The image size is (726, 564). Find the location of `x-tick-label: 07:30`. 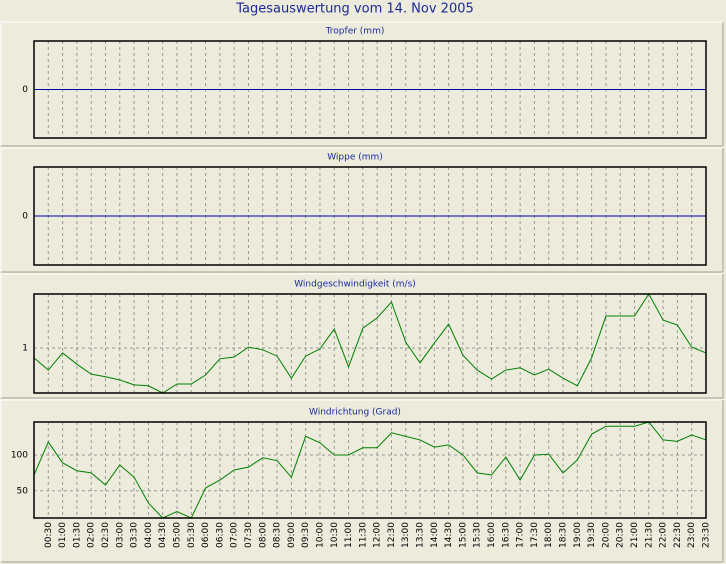

x-tick-label: 07:30 is located at coordinates (249, 535).